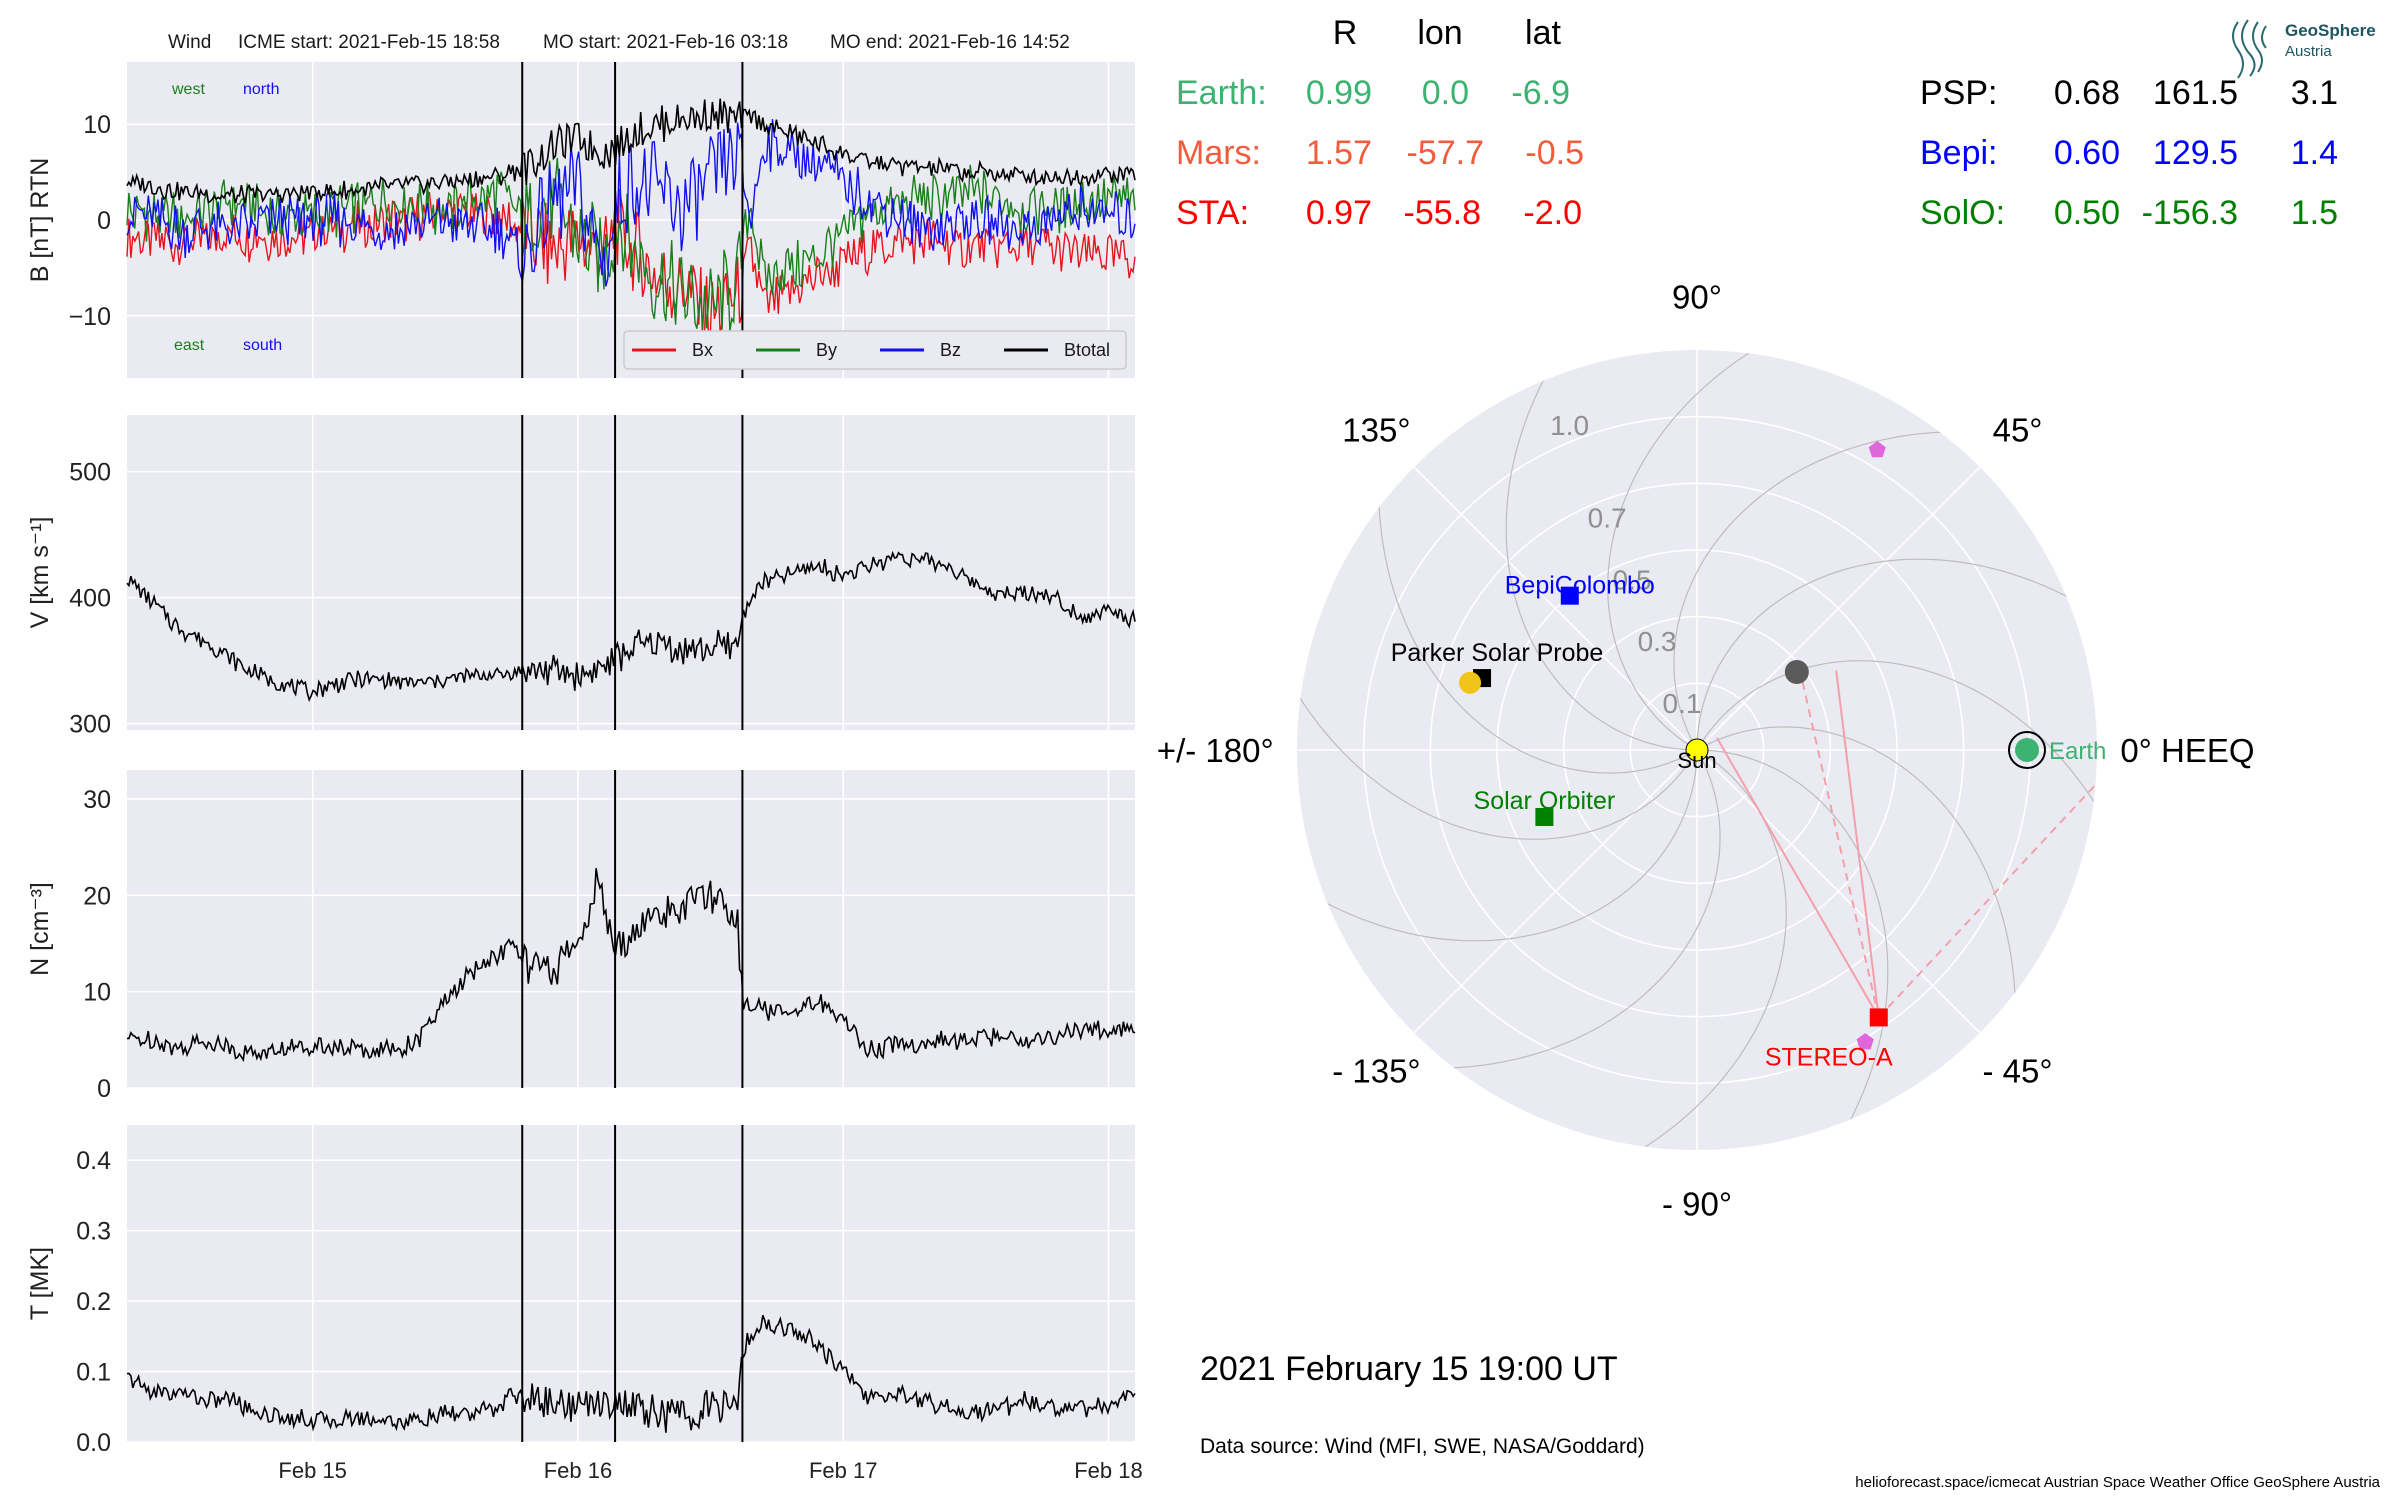  What do you see at coordinates (1376, 429) in the screenshot?
I see `angle-label: 135°` at bounding box center [1376, 429].